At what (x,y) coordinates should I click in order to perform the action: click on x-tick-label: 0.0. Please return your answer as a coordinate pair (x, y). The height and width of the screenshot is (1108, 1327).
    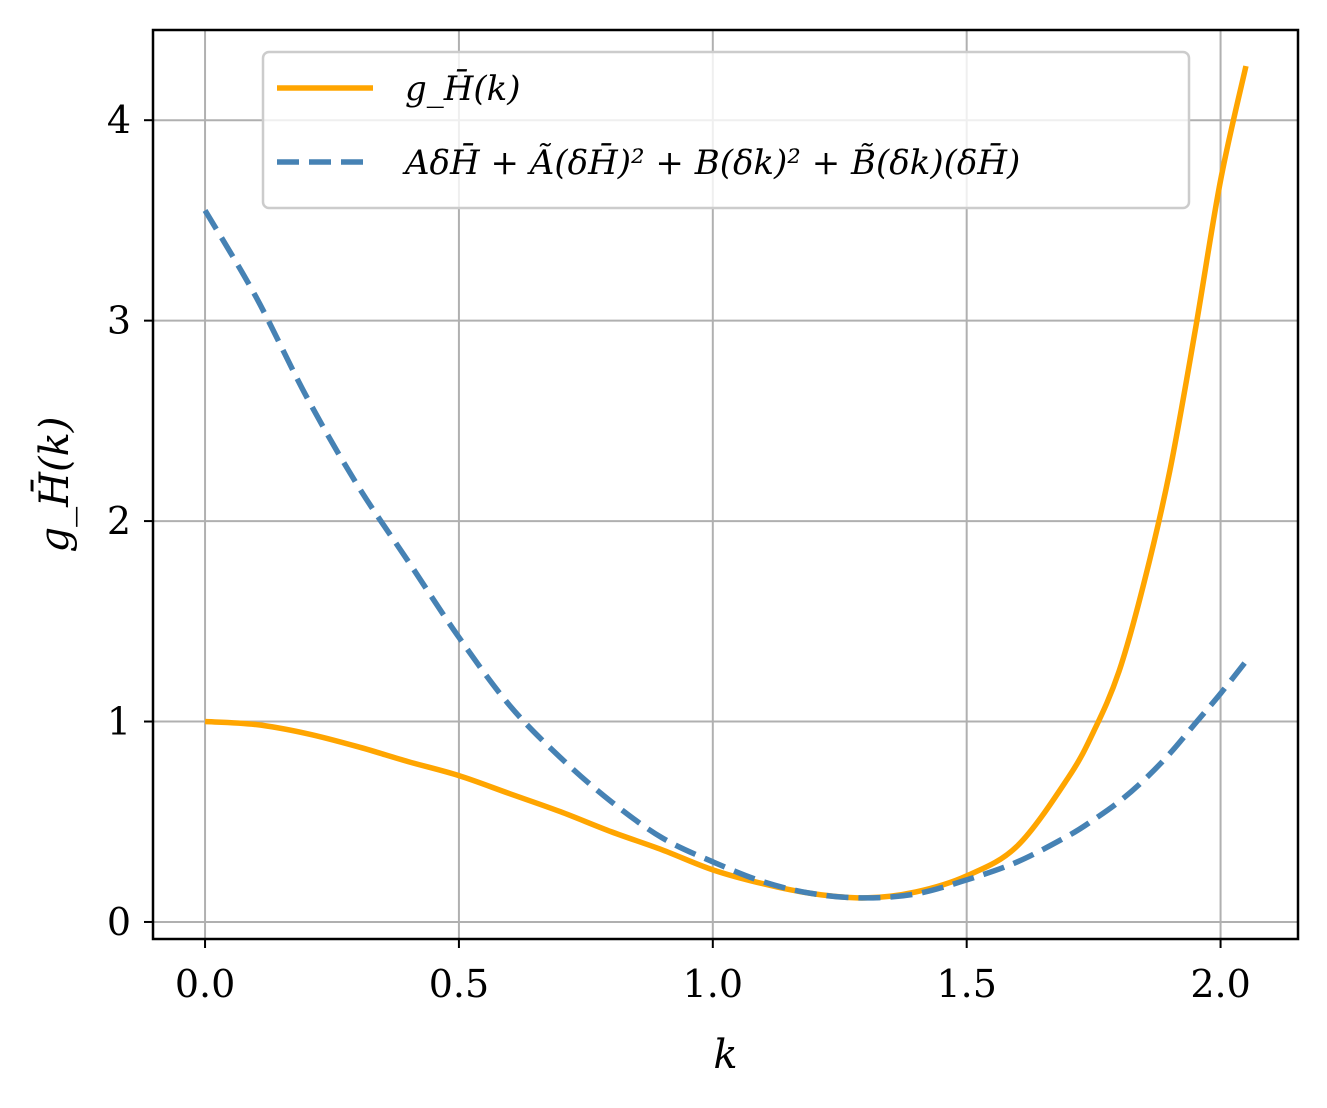
    Looking at the image, I should click on (205, 984).